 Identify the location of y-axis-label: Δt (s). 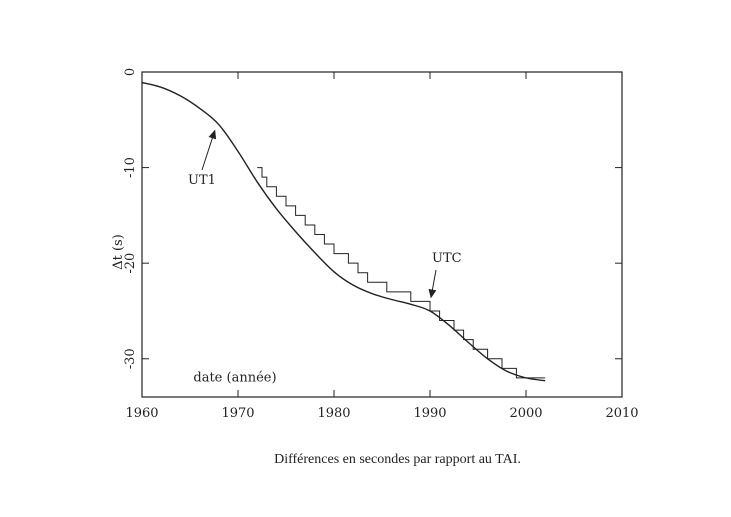
(118, 252).